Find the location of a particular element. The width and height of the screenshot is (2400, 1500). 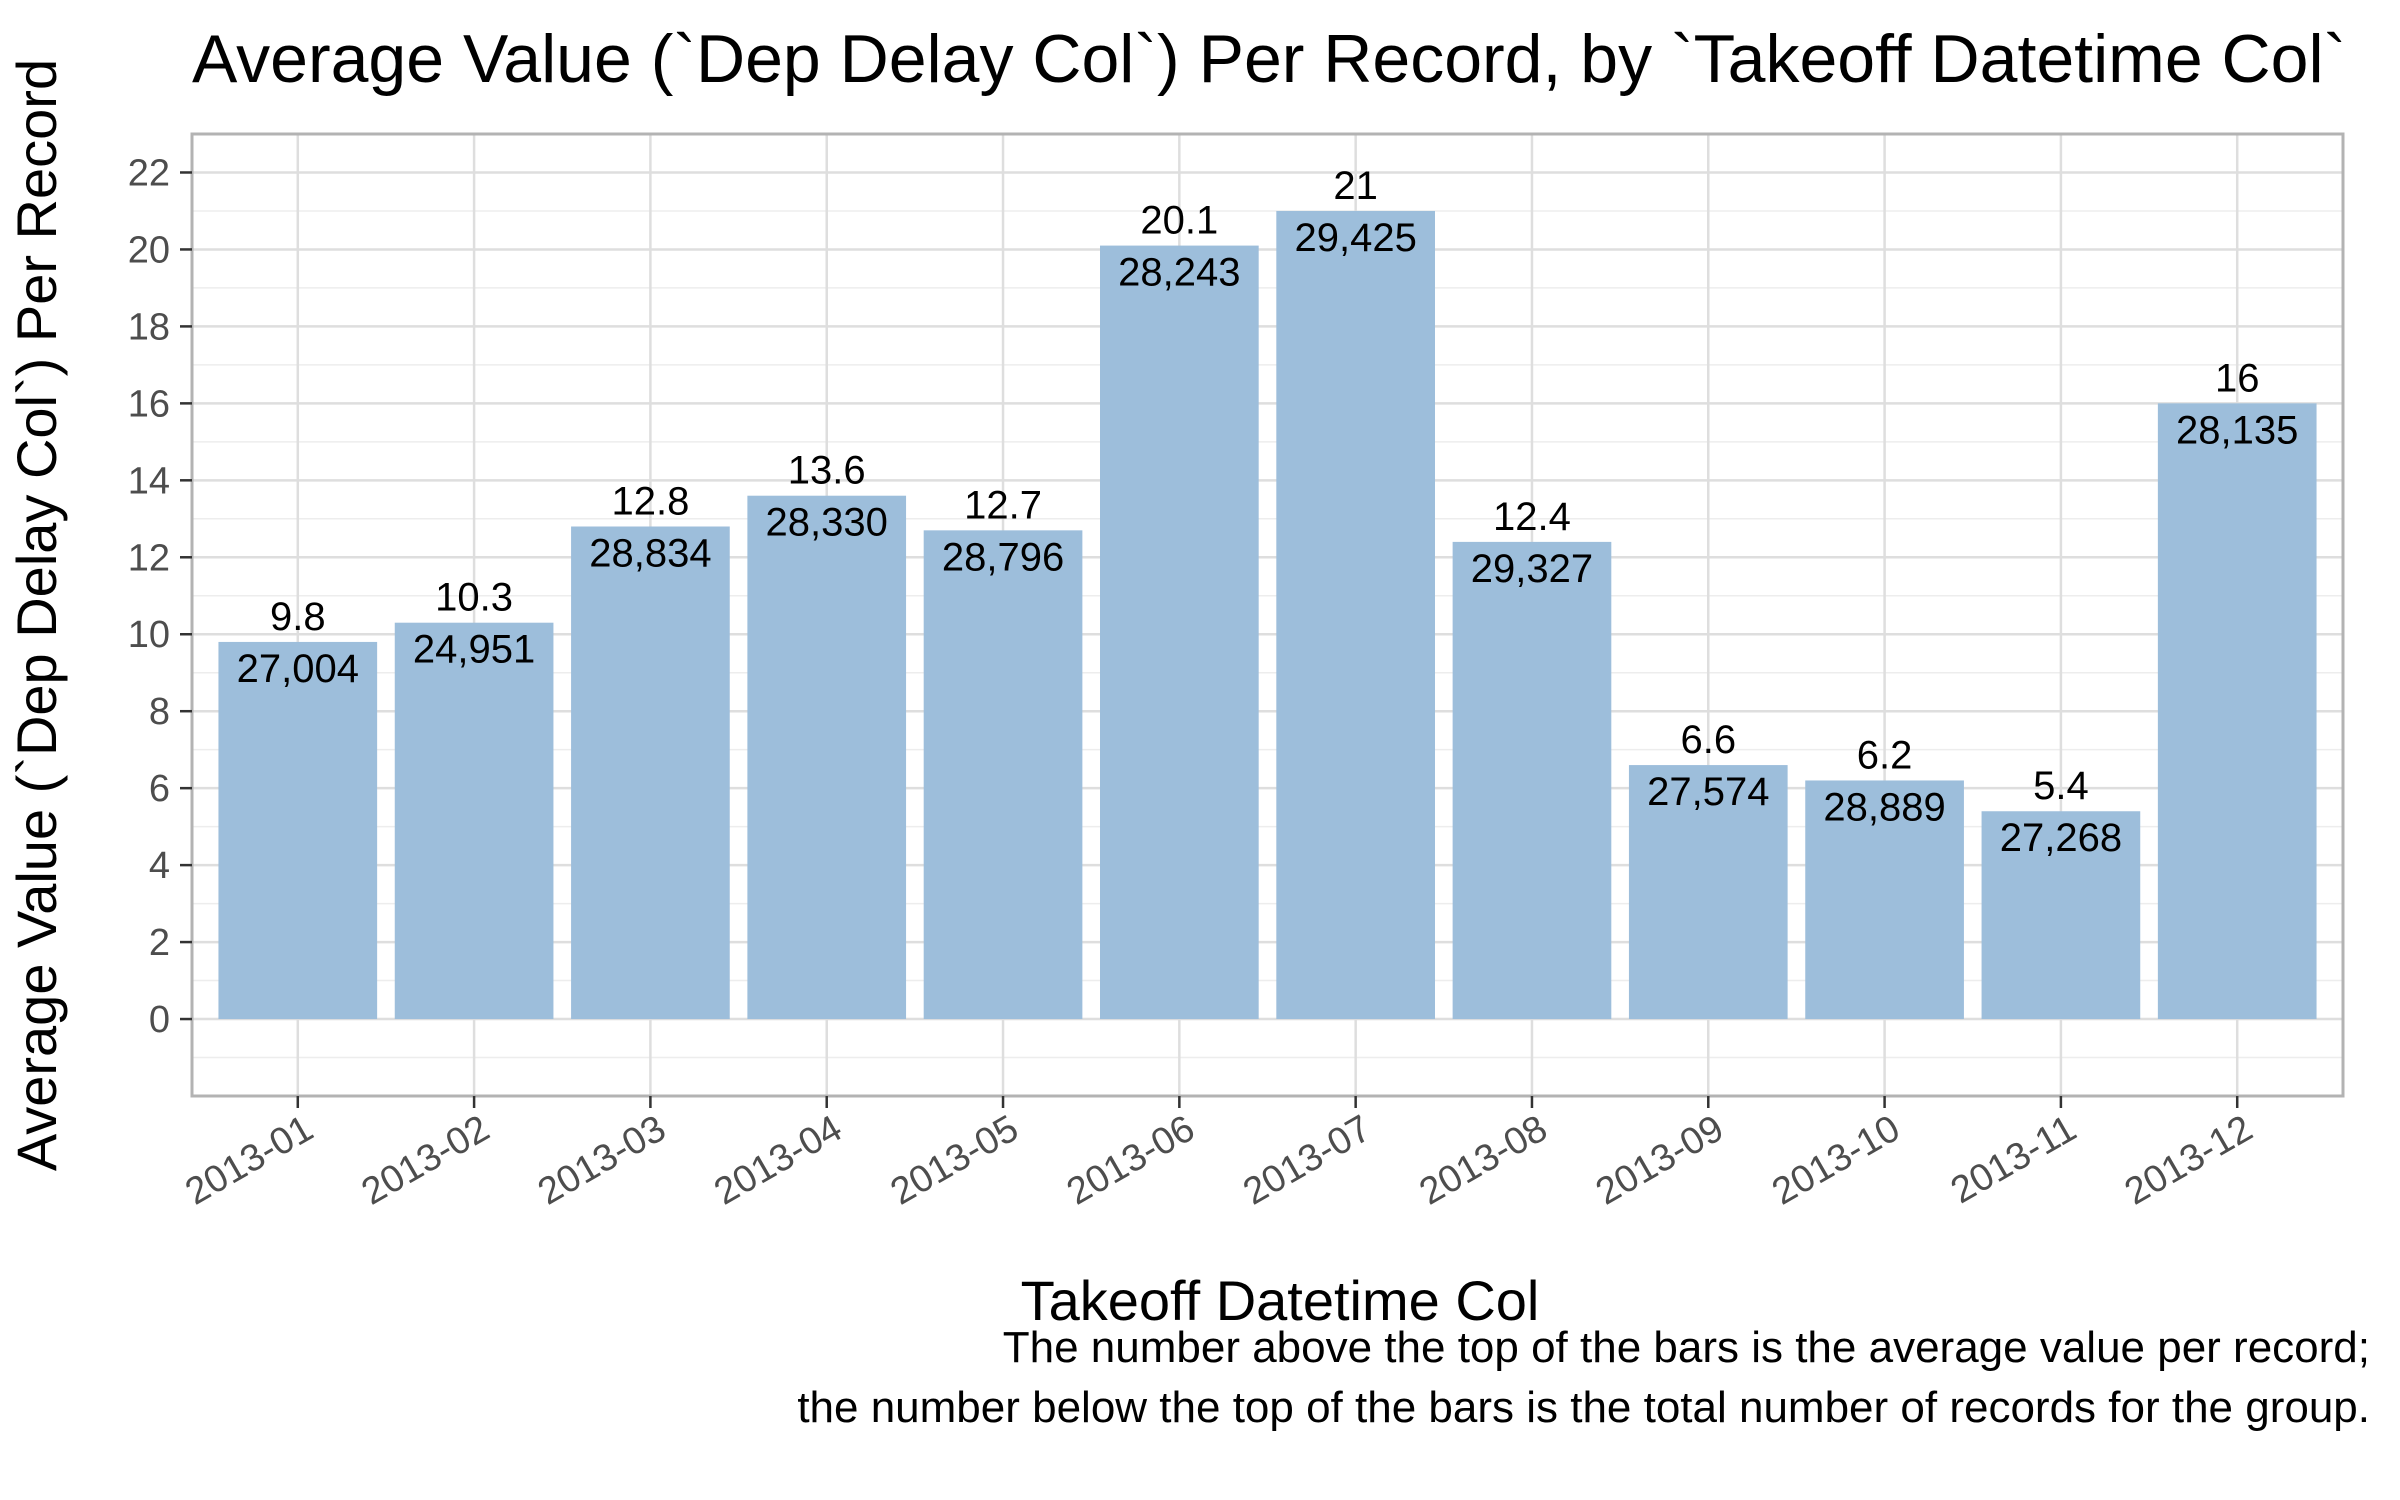

x-axis-title: Takeoff Datetime Col is located at coordinates (1280, 1300).